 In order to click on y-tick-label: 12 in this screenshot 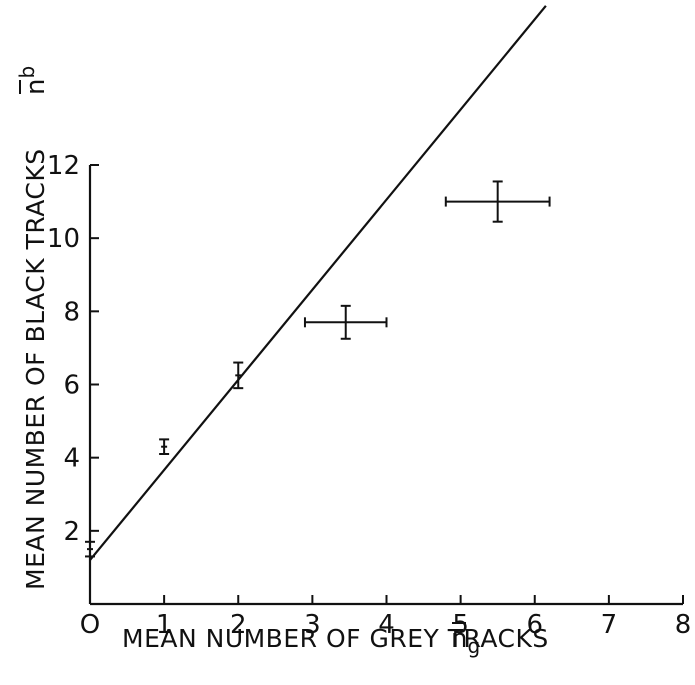, I will do `click(63, 166)`.